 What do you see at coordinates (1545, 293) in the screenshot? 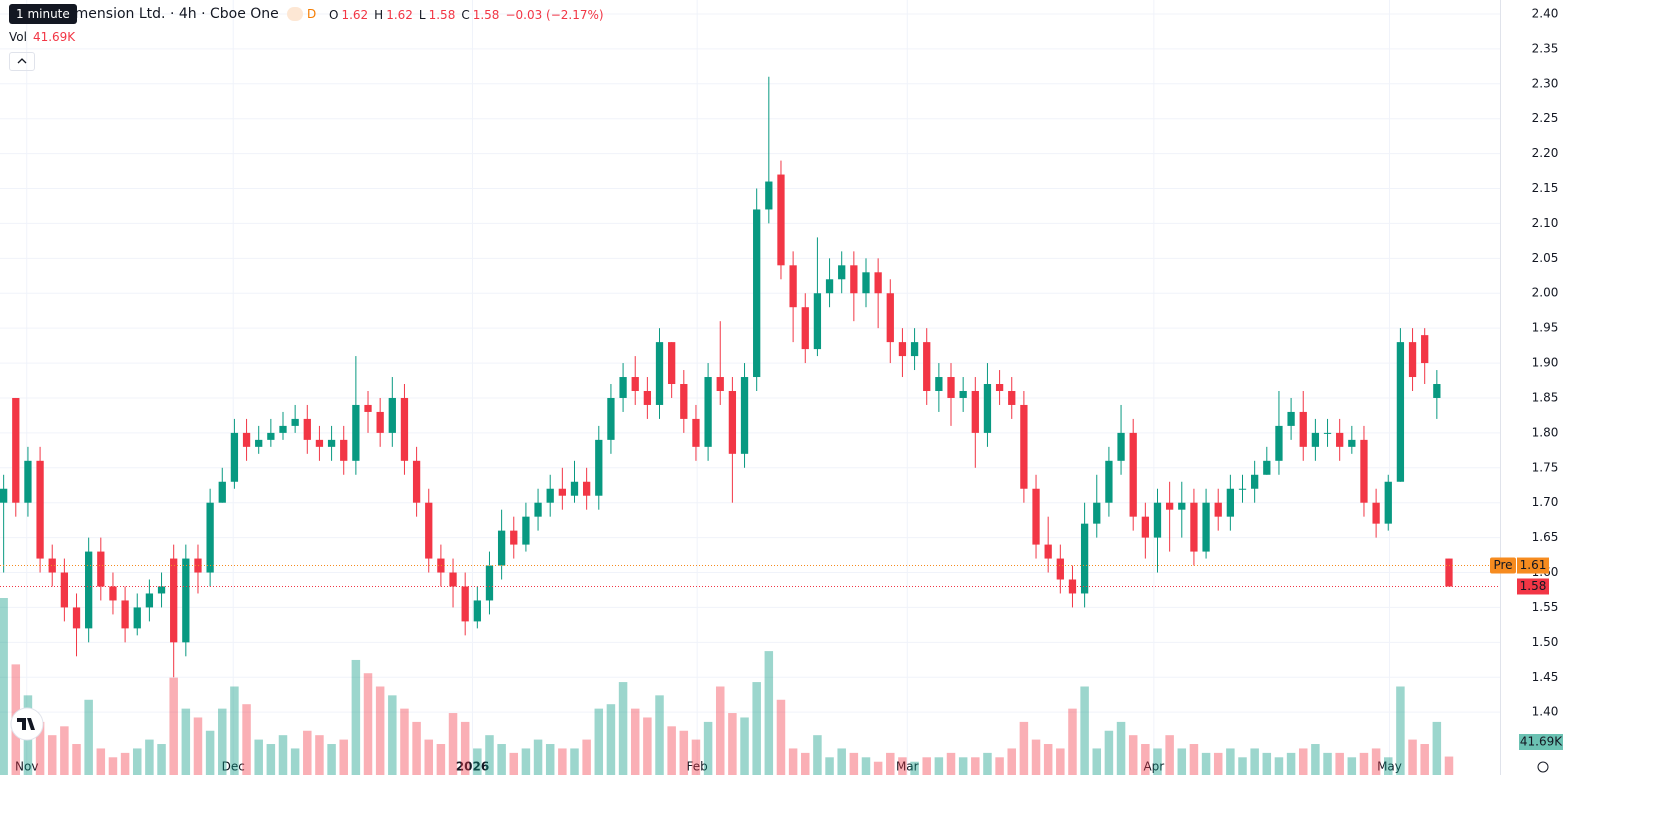
I see `y-tick-label: 2.00` at bounding box center [1545, 293].